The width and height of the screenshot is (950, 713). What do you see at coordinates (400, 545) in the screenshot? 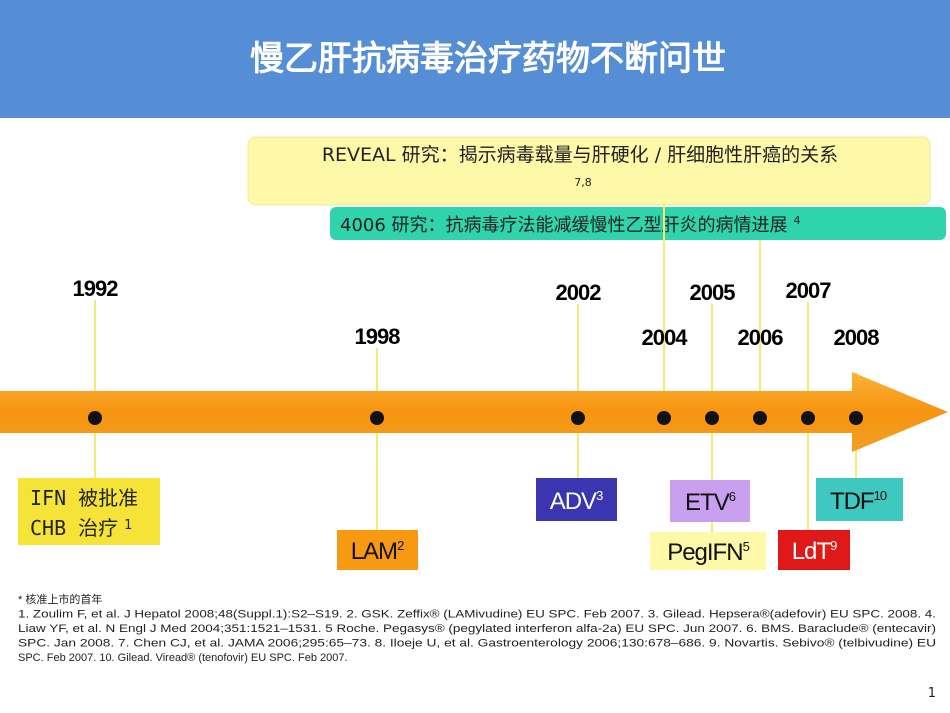
I see `drug-ref: 2` at bounding box center [400, 545].